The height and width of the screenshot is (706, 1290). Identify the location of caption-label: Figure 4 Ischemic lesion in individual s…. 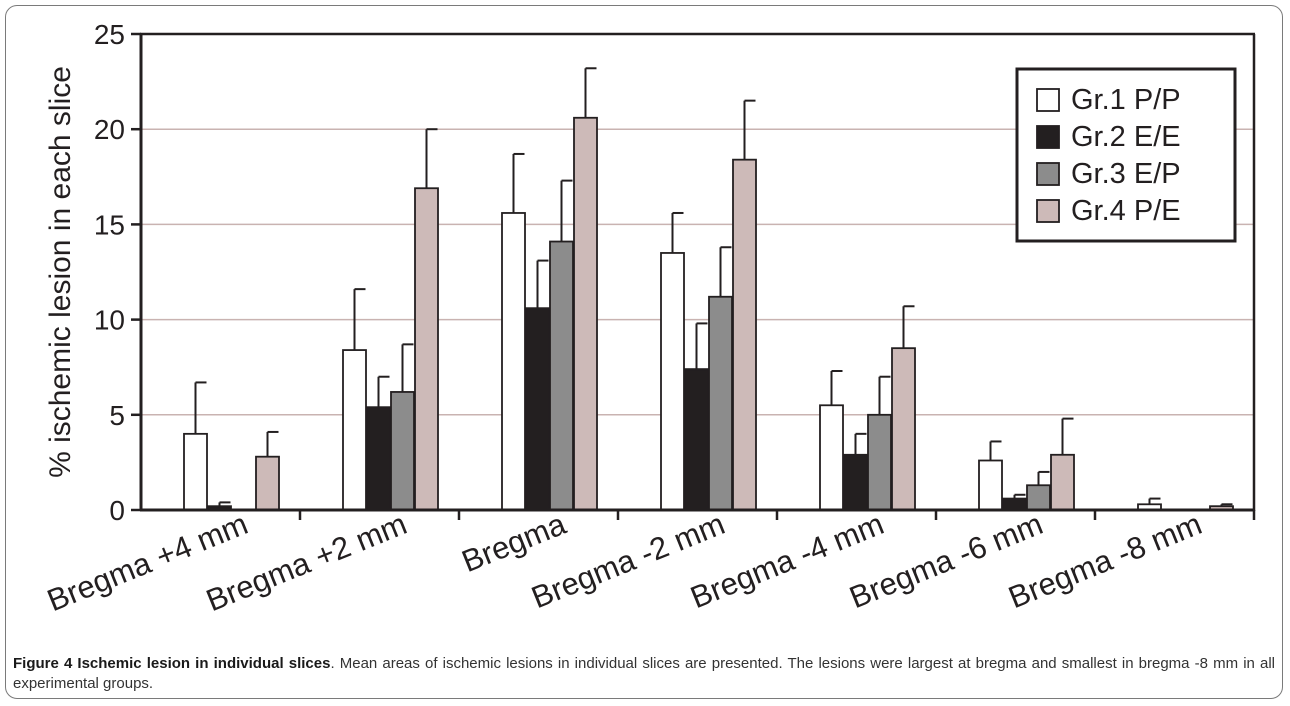
(172, 663).